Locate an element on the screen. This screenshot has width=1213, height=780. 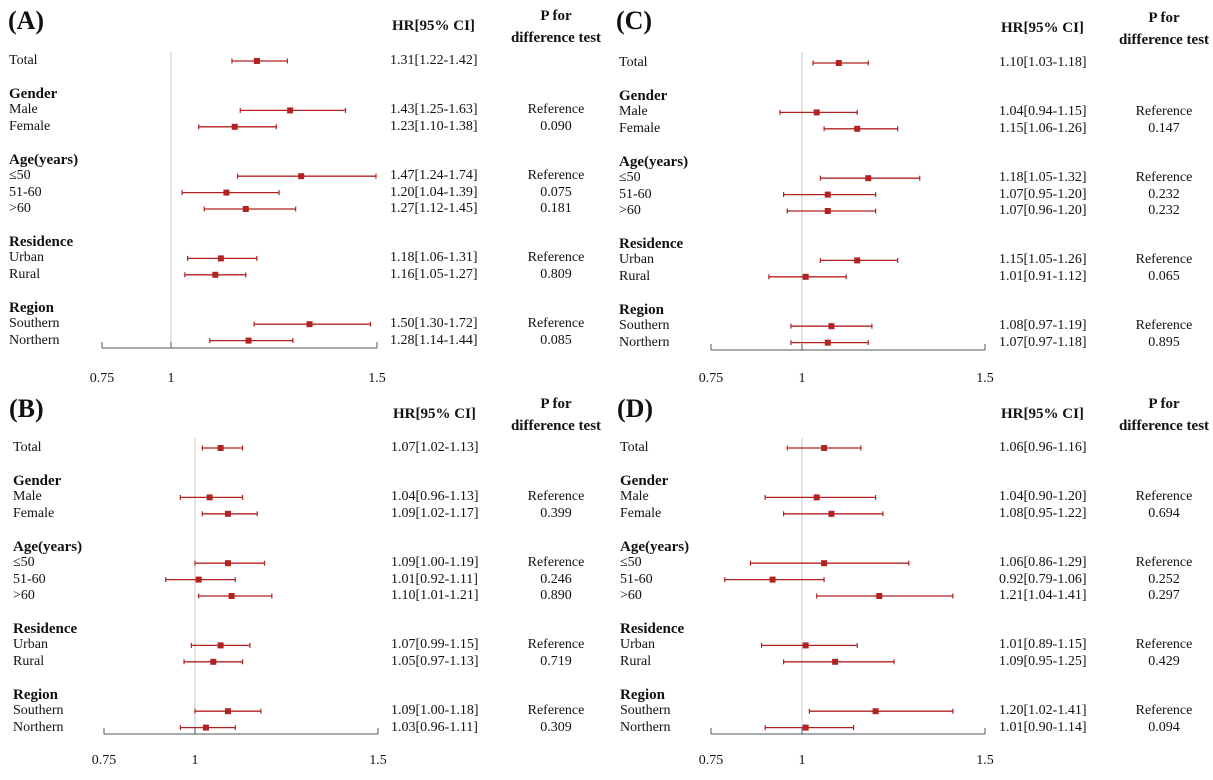
p-value: 0.297 is located at coordinates (1164, 595).